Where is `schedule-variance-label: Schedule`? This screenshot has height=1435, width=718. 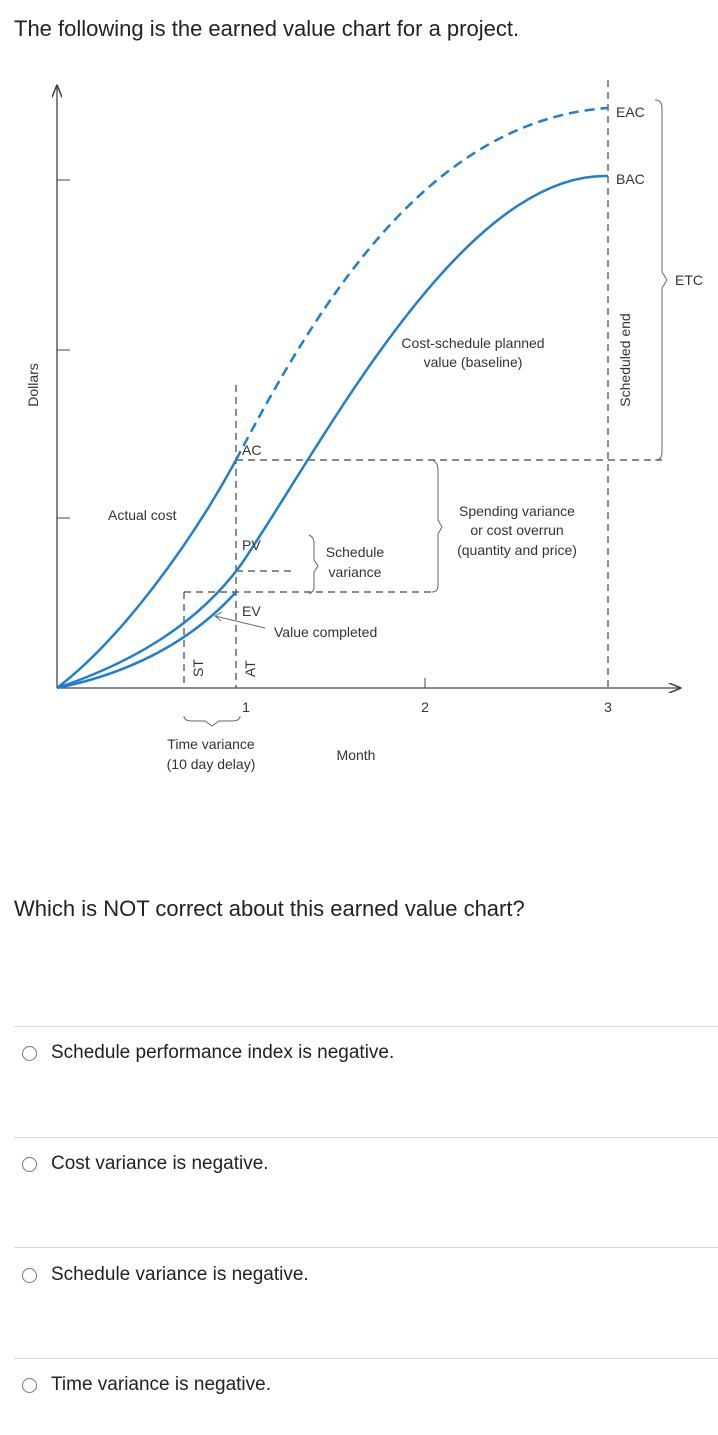 schedule-variance-label: Schedule is located at coordinates (355, 552).